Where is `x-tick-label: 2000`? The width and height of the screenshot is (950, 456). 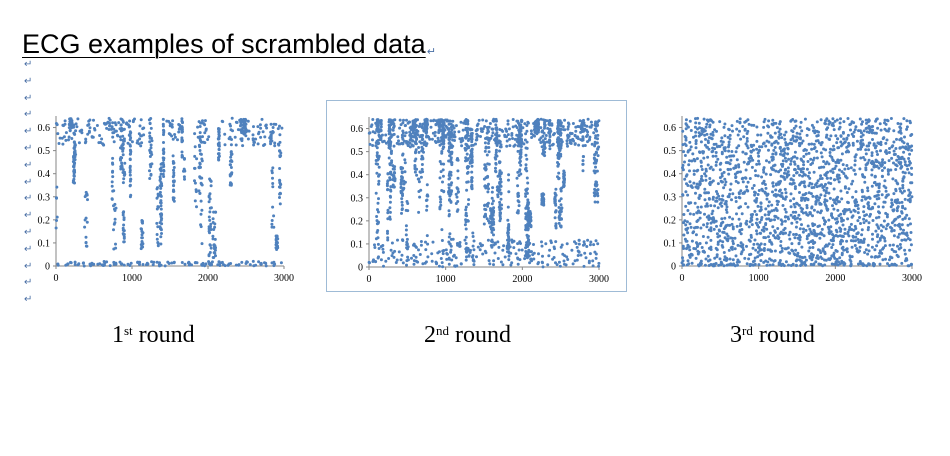 x-tick-label: 2000 is located at coordinates (522, 279).